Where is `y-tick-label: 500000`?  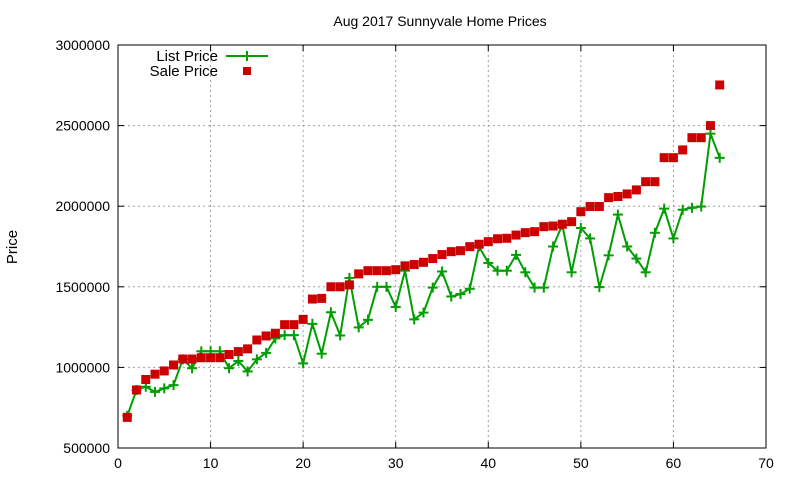
y-tick-label: 500000 is located at coordinates (86, 448).